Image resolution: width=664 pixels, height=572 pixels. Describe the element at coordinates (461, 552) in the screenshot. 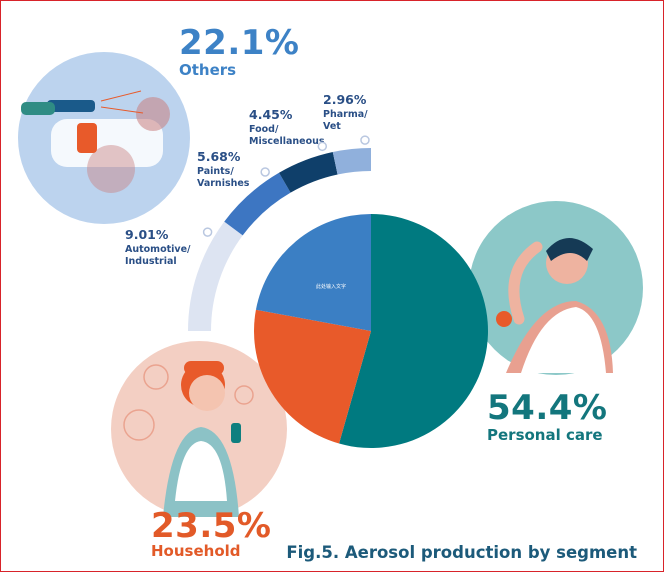

I see `figure-caption: Fig.5. Aerosol production by segment` at that location.